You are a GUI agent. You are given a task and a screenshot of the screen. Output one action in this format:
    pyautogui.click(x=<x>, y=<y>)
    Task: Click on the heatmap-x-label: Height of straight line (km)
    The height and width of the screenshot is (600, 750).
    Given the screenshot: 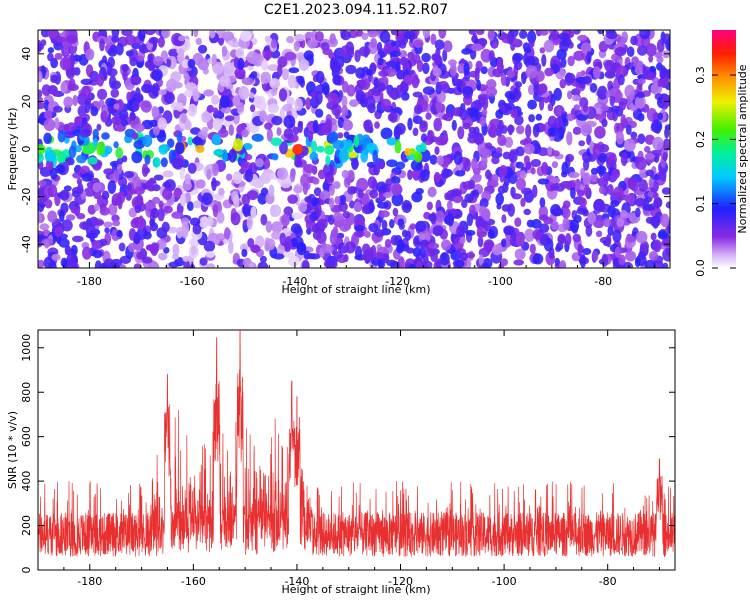 What is the action you would take?
    pyautogui.click(x=355, y=289)
    